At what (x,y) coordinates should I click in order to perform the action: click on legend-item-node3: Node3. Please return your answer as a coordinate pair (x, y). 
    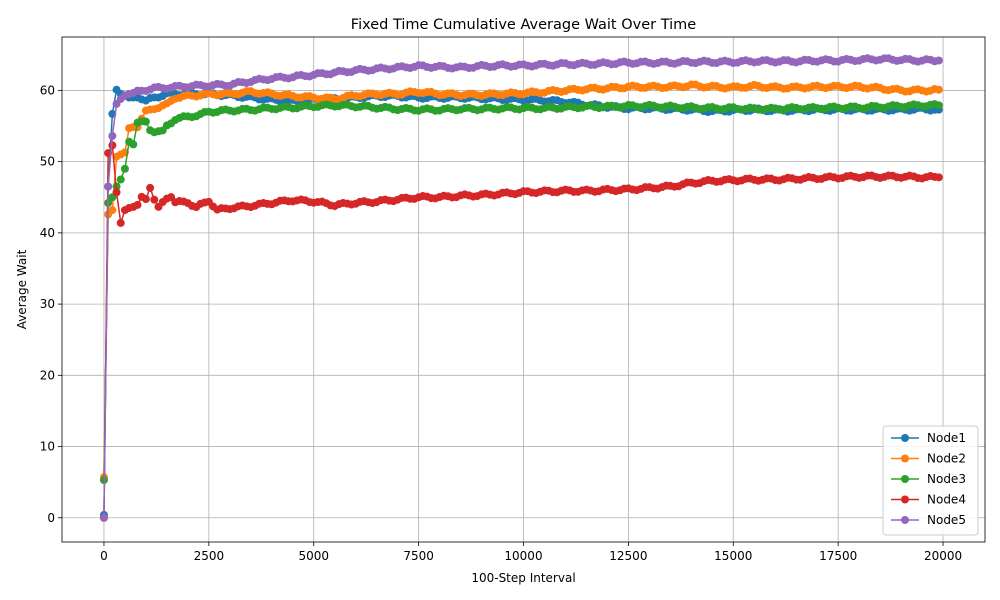
    Looking at the image, I should click on (928, 479).